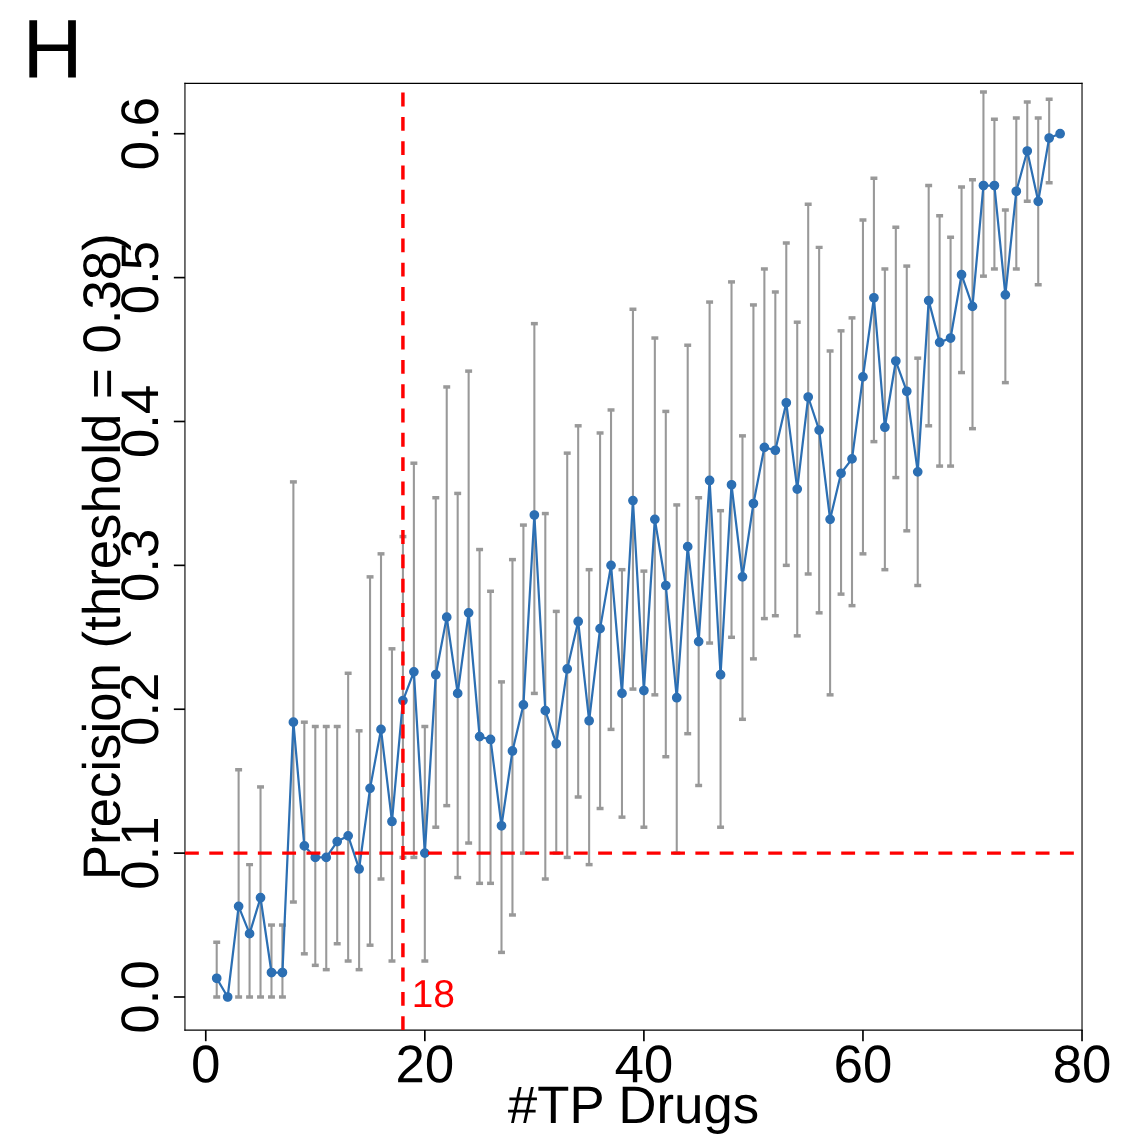 The image size is (1125, 1142). What do you see at coordinates (1082, 1064) in the screenshot?
I see `x-tick-label: 80` at bounding box center [1082, 1064].